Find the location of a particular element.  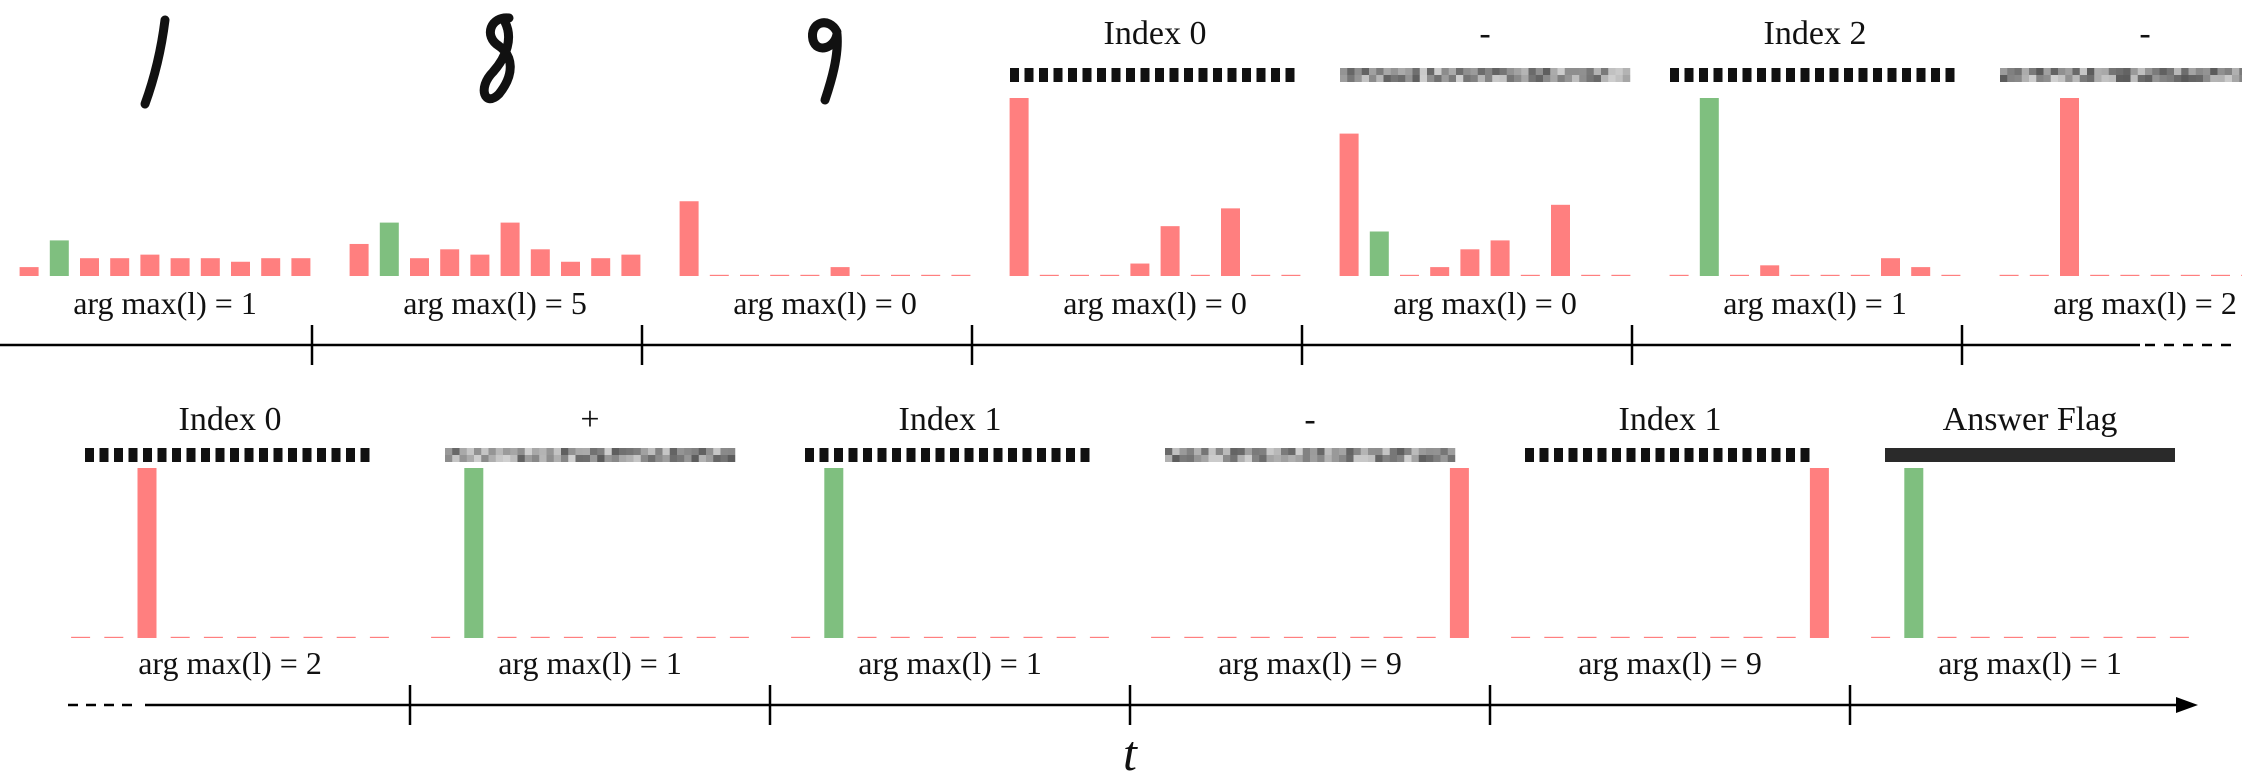

token-header: Index 2 is located at coordinates (1815, 33).